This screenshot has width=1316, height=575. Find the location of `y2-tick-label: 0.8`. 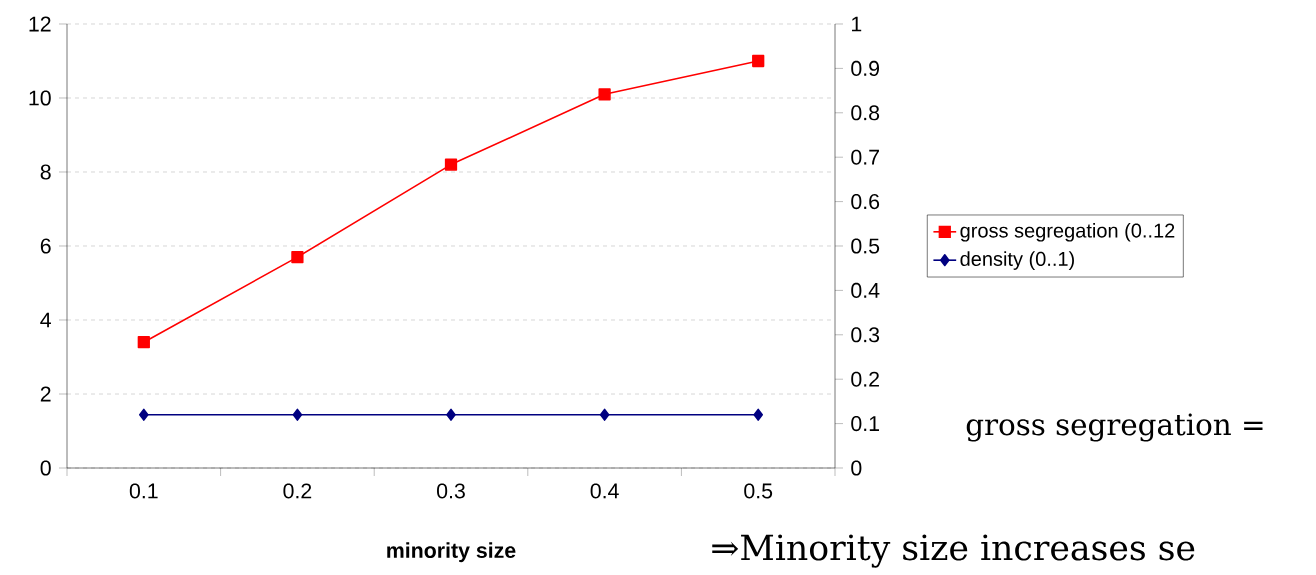

y2-tick-label: 0.8 is located at coordinates (865, 113).